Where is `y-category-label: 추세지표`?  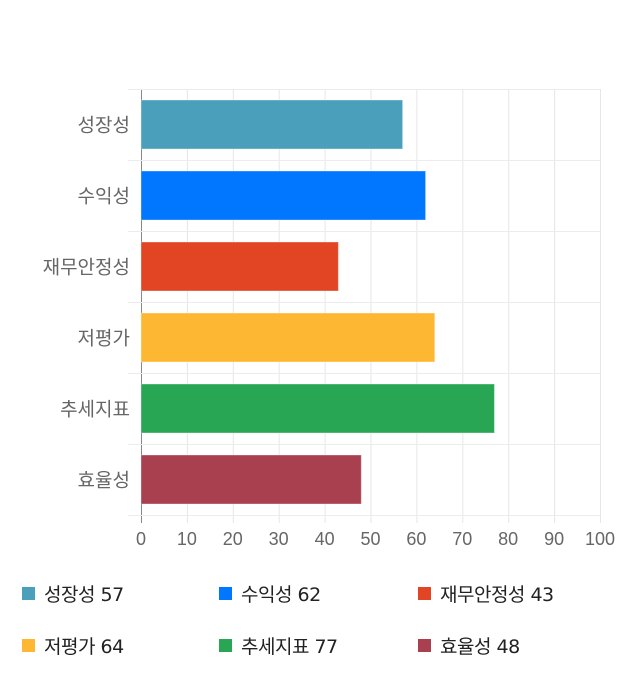
y-category-label: 추세지표 is located at coordinates (95, 410).